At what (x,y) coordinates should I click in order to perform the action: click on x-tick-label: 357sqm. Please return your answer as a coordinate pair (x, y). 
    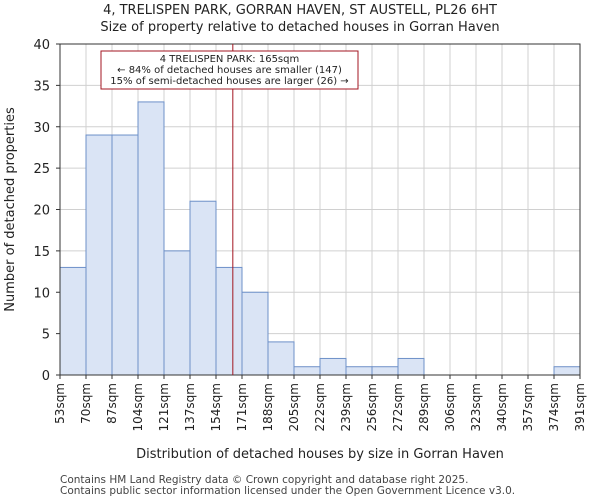
    Looking at the image, I should click on (528, 407).